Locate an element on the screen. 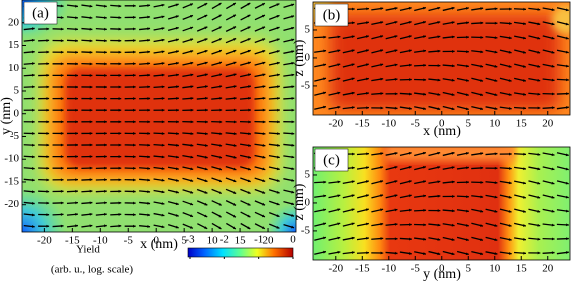  y-tick-label: 20 is located at coordinates (14, 22).